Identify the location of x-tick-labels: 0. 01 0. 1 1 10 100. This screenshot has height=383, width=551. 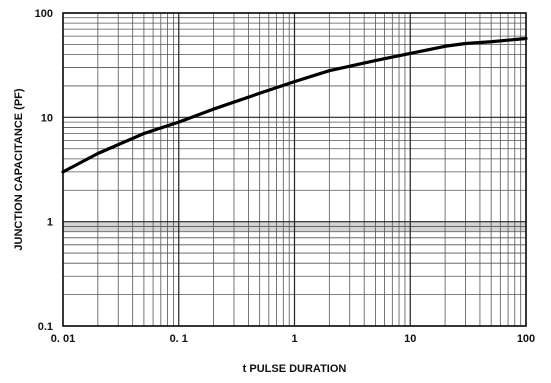
(293, 339).